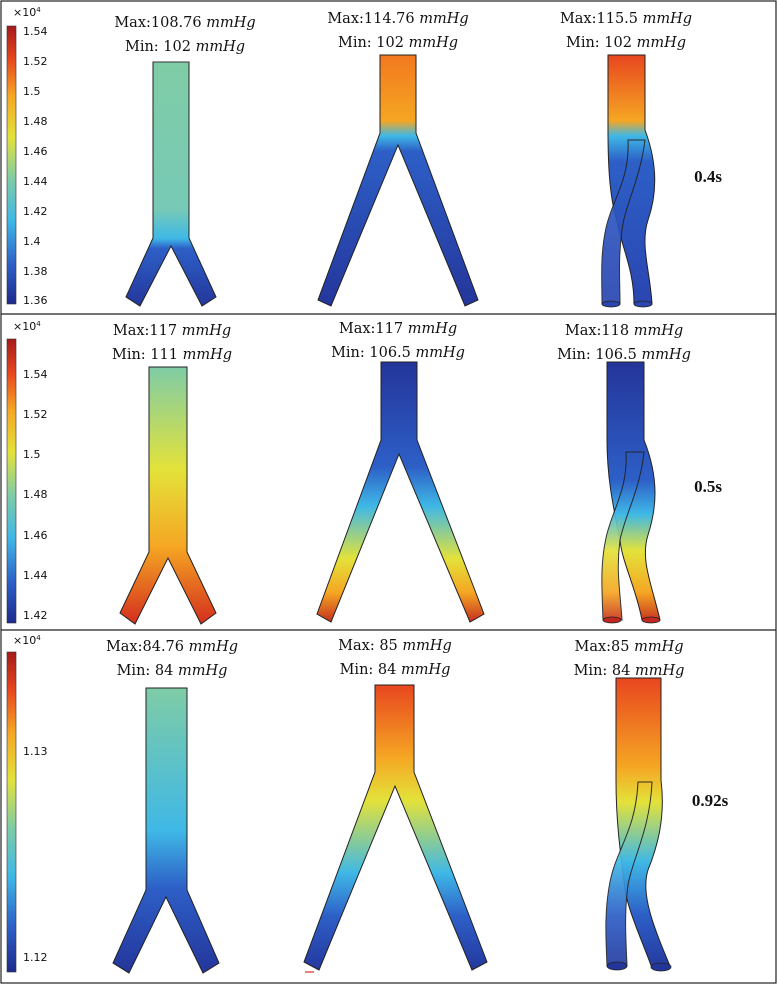 This screenshot has width=777, height=984. I want to click on max-pressure-label: Max:114.76 mmHg, so click(397, 19).